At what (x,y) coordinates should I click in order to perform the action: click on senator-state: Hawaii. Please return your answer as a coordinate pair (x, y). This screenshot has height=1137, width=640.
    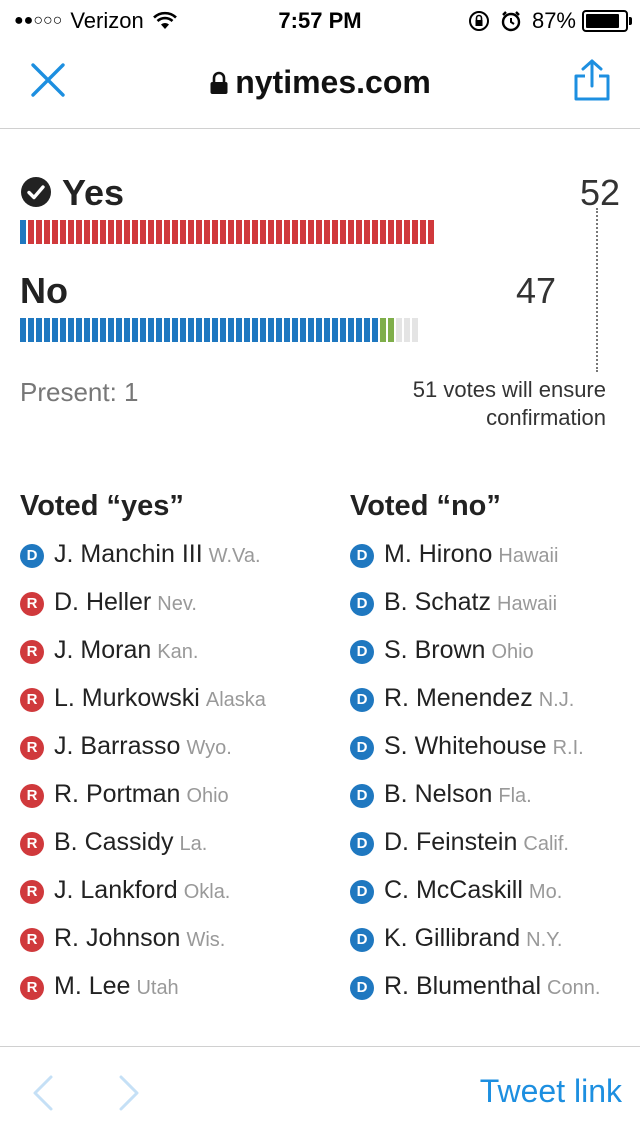
    Looking at the image, I should click on (528, 556).